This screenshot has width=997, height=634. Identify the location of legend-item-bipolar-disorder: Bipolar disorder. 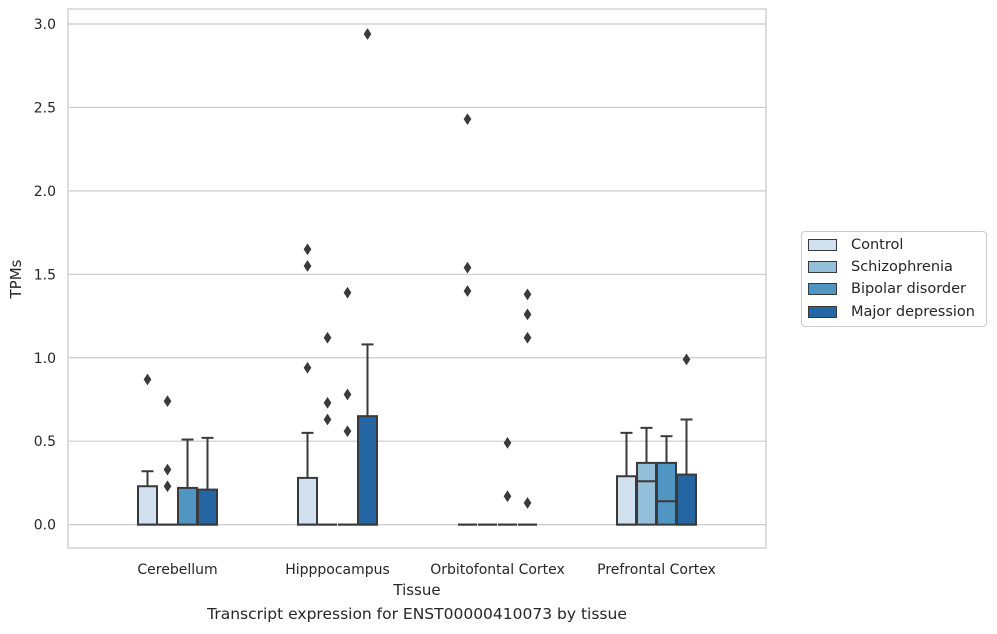
(887, 289).